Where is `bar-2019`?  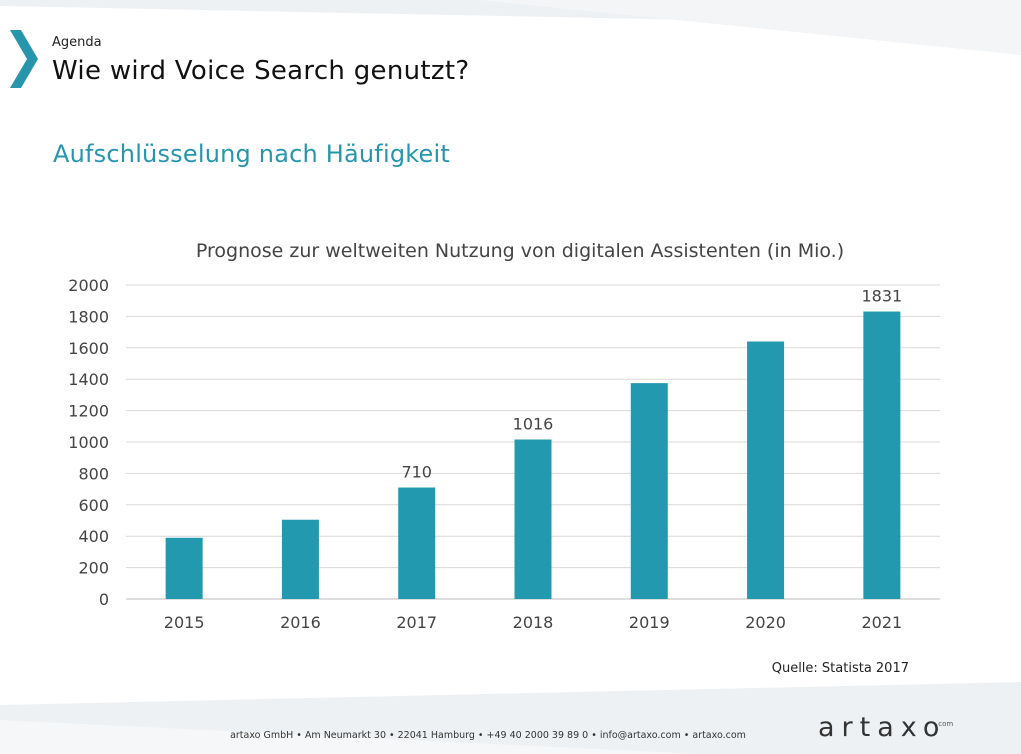
bar-2019 is located at coordinates (649, 491).